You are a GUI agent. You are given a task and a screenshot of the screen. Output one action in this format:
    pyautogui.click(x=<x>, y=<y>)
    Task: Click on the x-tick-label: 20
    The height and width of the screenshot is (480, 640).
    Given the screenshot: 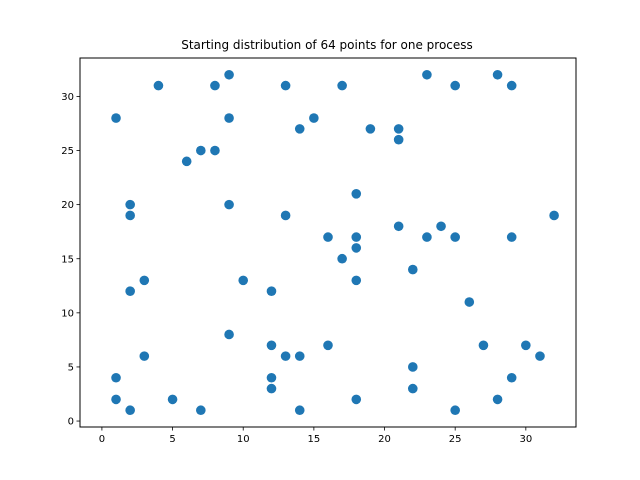 What is the action you would take?
    pyautogui.click(x=384, y=439)
    